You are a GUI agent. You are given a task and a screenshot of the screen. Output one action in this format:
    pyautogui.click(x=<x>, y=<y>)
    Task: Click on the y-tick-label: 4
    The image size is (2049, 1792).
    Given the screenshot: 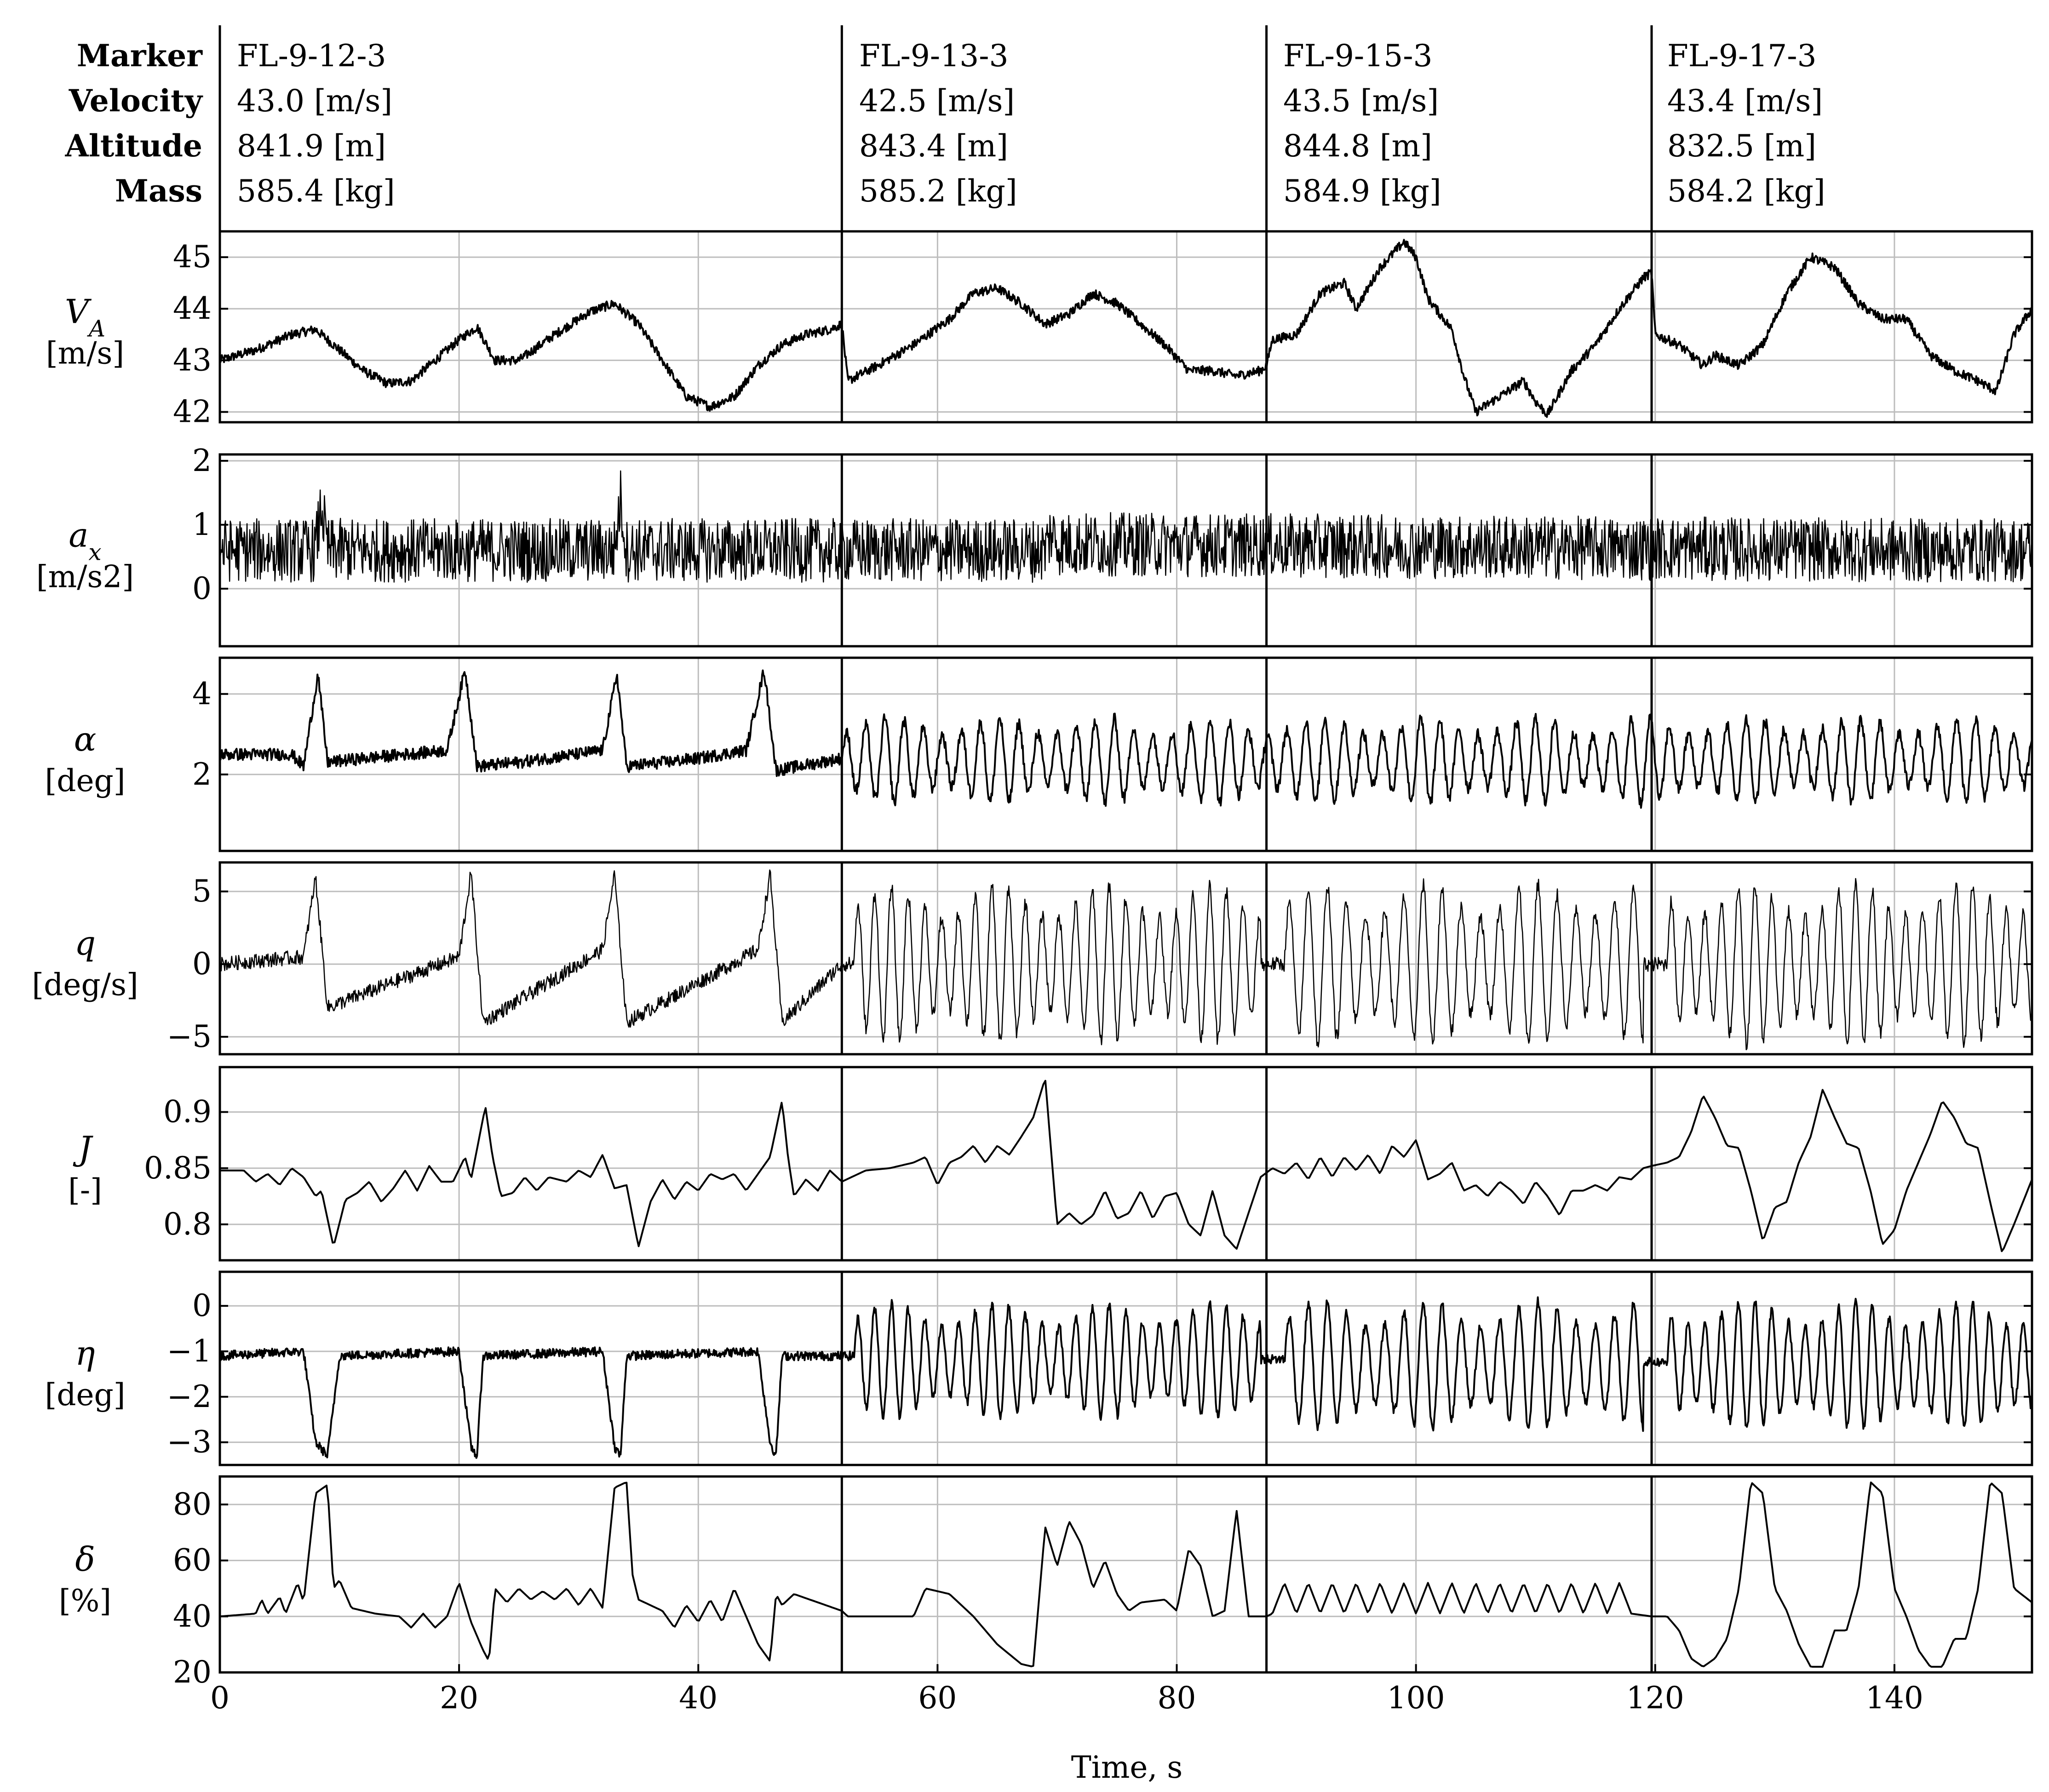 What is the action you would take?
    pyautogui.click(x=202, y=694)
    